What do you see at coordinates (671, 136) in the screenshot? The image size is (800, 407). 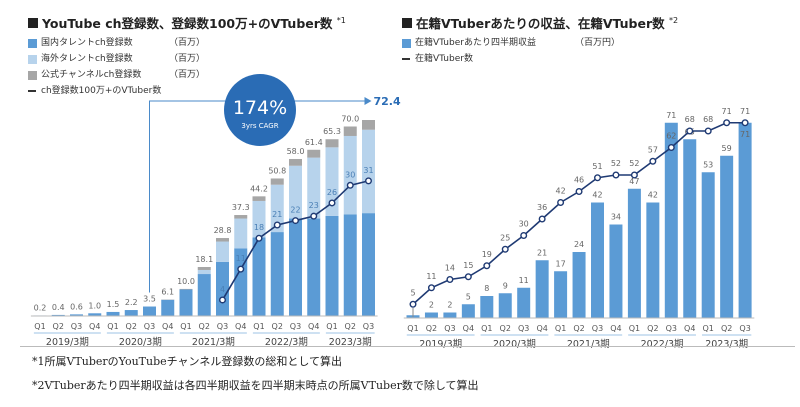 I see `right-line-label: 62` at bounding box center [671, 136].